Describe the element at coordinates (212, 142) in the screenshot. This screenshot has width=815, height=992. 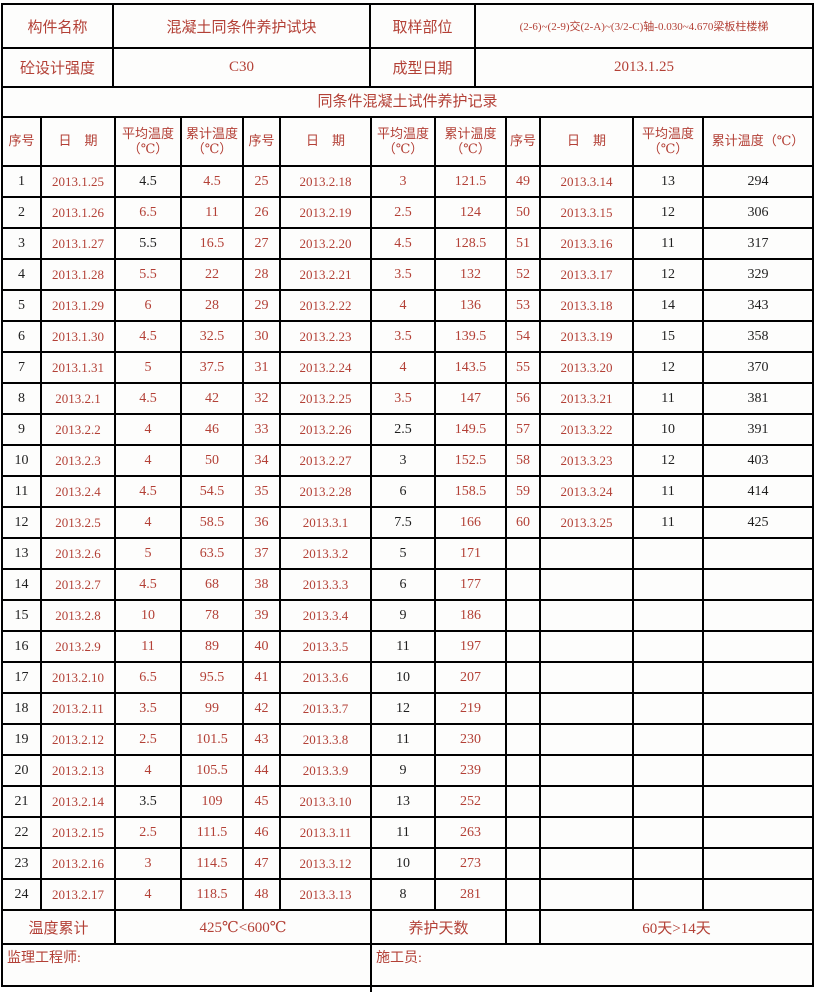
I see `column-header-cum-temp-1: 累计温度（℃）` at that location.